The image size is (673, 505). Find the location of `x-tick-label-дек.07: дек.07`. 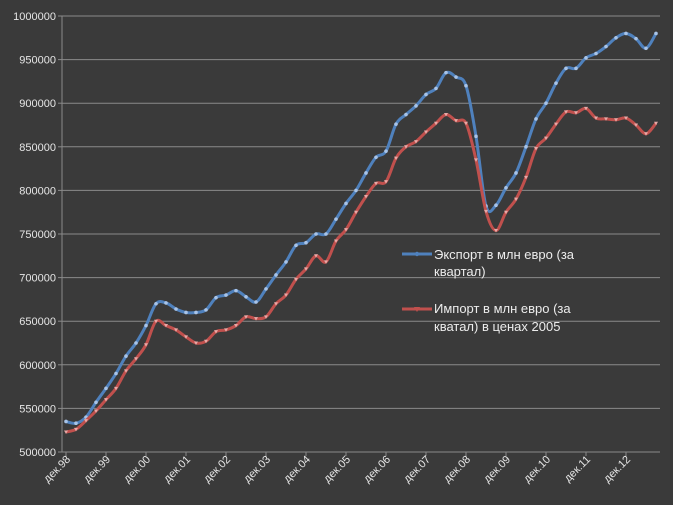

x-tick-label-дек.07: дек.07 is located at coordinates (418, 470).